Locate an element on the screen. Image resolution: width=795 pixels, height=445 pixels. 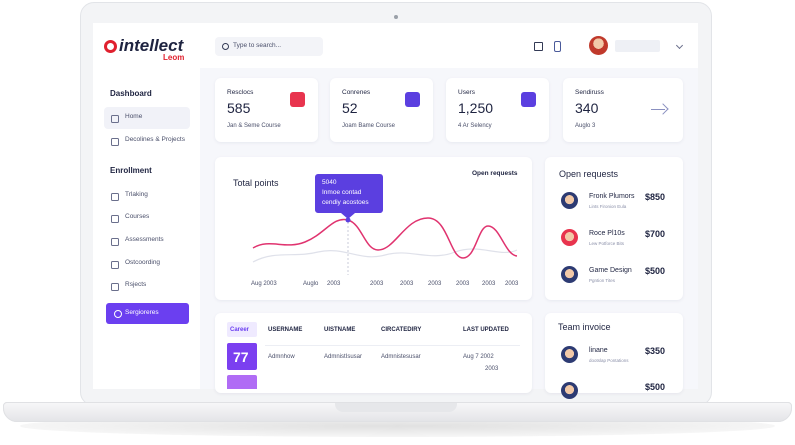
nav-active-bg is located at coordinates (147, 118).